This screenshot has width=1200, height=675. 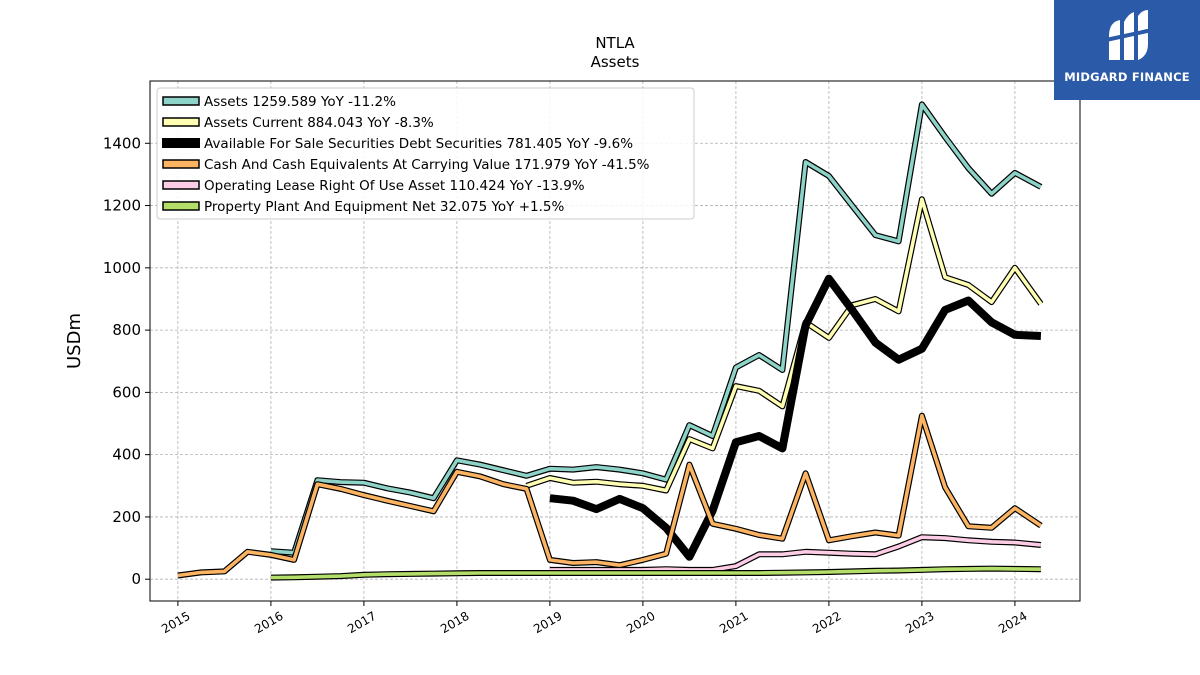 What do you see at coordinates (122, 206) in the screenshot?
I see `y-tick-label: 1200` at bounding box center [122, 206].